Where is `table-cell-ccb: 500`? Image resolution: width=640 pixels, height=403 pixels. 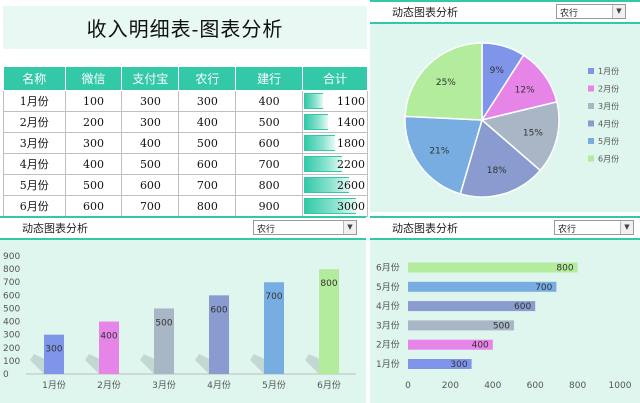 table-cell-ccb: 500 is located at coordinates (269, 122).